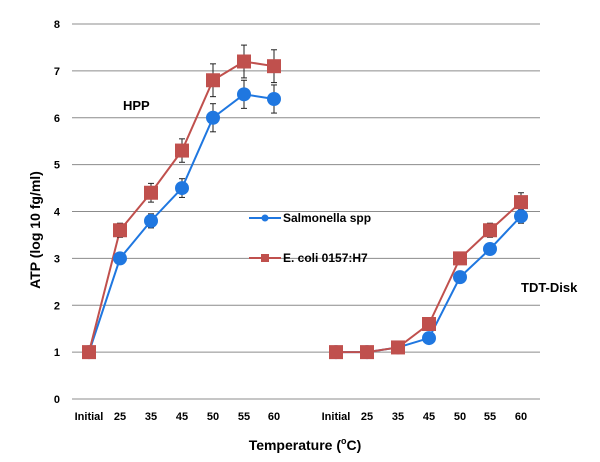 Image resolution: width=600 pixels, height=462 pixels. What do you see at coordinates (265, 258) in the screenshot?
I see `legend-marker-ecoli` at bounding box center [265, 258].